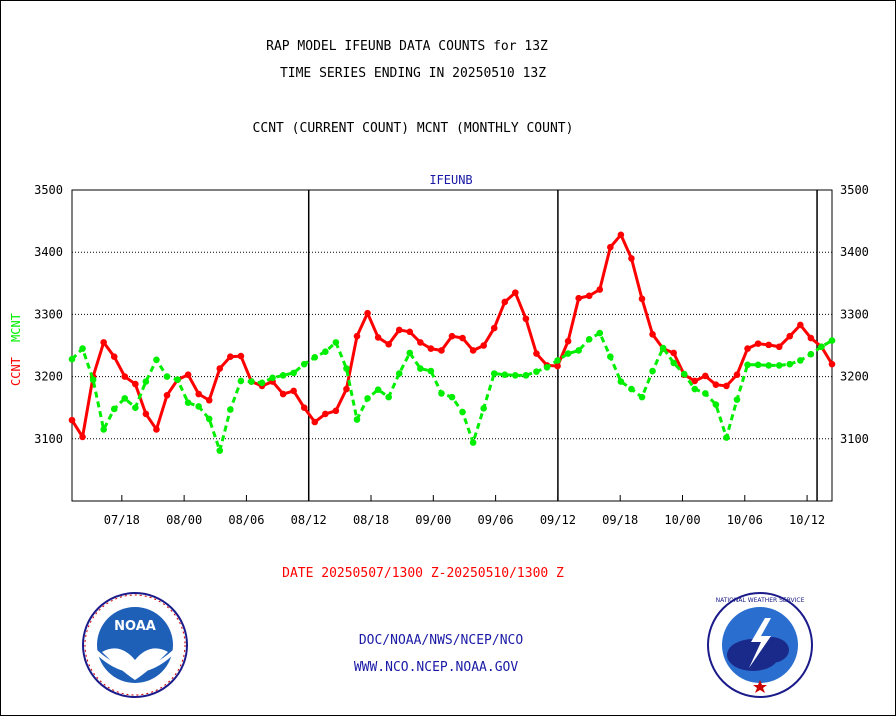  What do you see at coordinates (407, 46) in the screenshot?
I see `header-line-1: RAP MODEL IFEUNB DATA COUNTS for 13Z` at bounding box center [407, 46].